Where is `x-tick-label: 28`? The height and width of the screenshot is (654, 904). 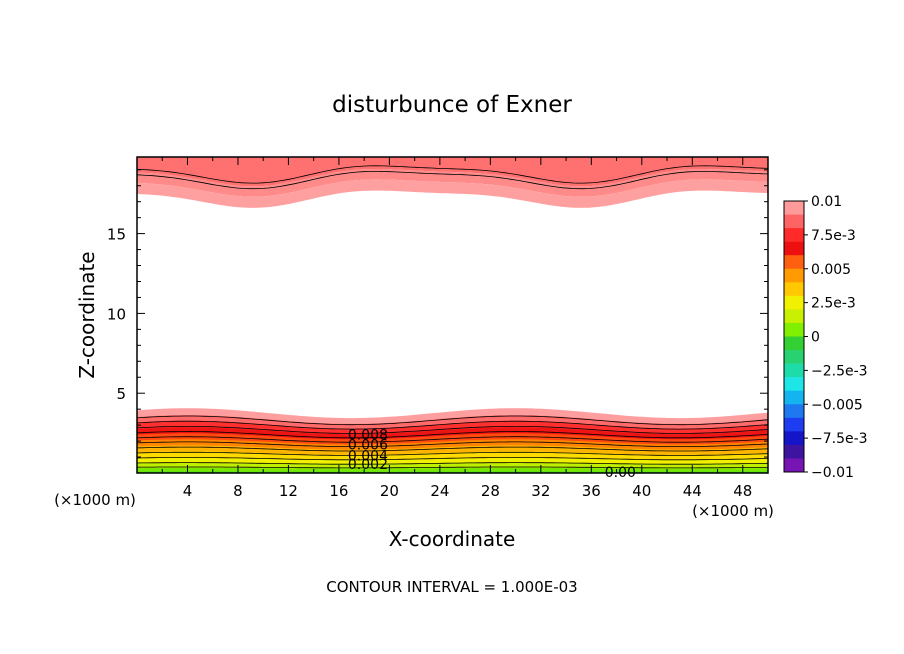
x-tick-label: 28 is located at coordinates (490, 491).